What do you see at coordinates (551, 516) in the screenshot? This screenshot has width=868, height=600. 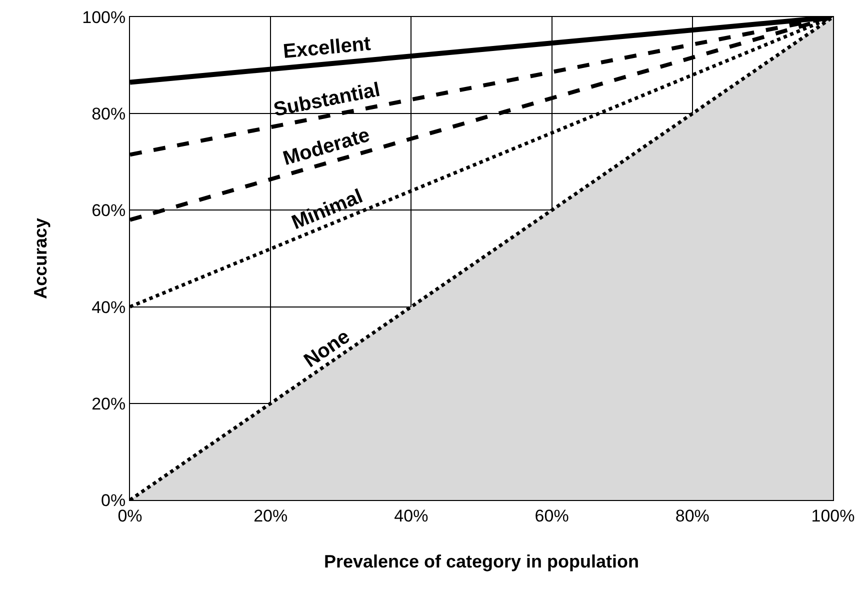 I see `x-tick-label: 60%` at bounding box center [551, 516].